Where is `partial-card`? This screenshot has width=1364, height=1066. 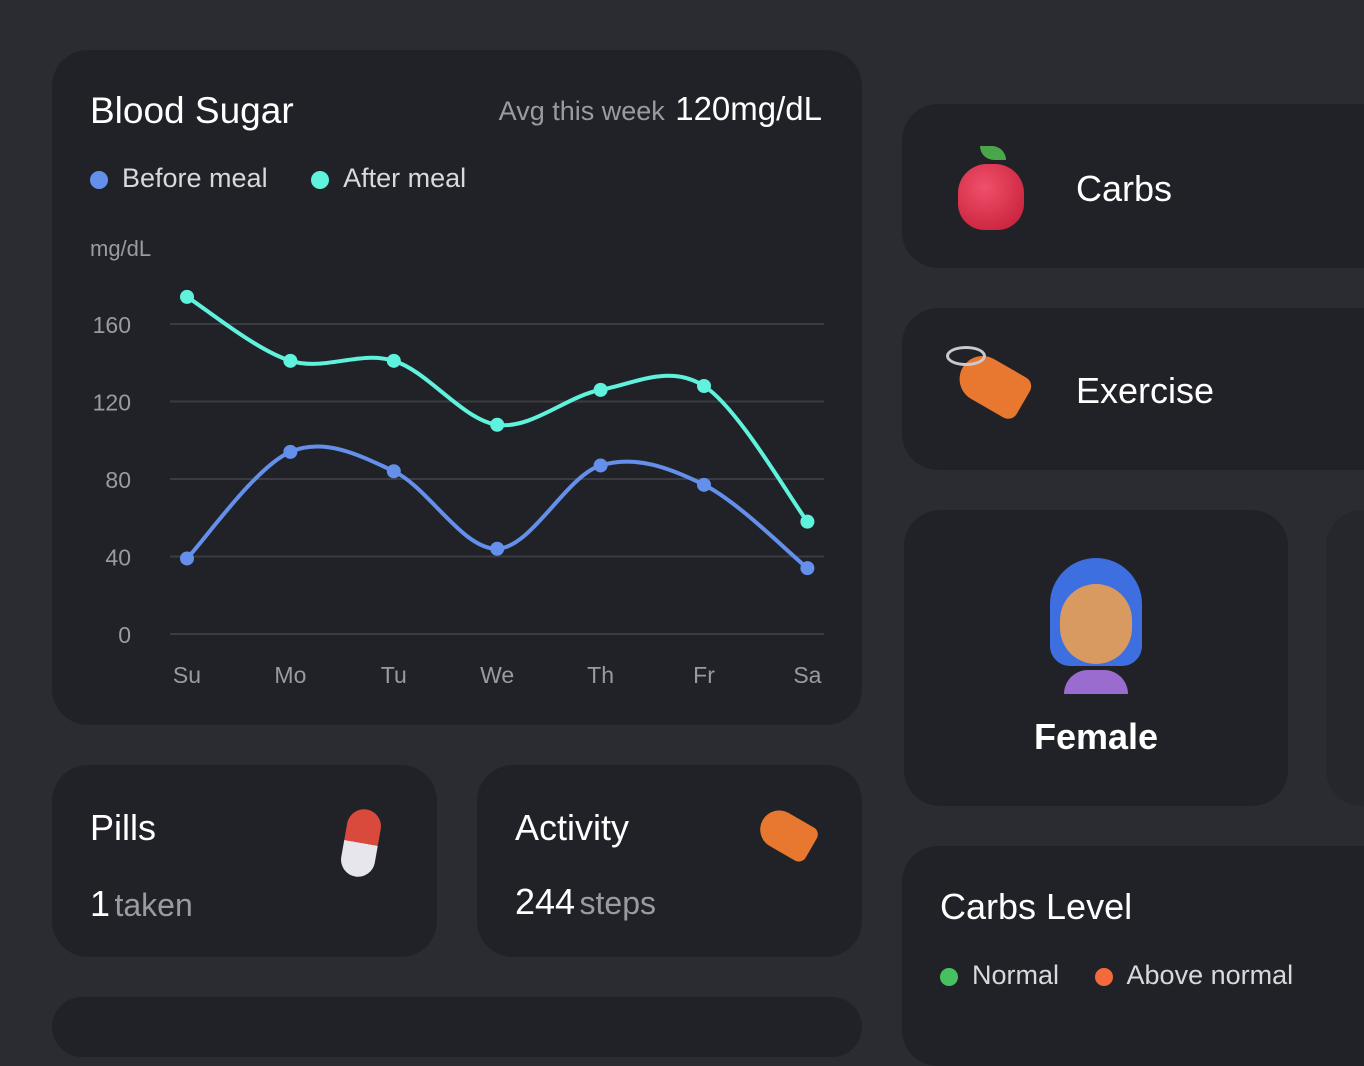 partial-card is located at coordinates (1345, 658).